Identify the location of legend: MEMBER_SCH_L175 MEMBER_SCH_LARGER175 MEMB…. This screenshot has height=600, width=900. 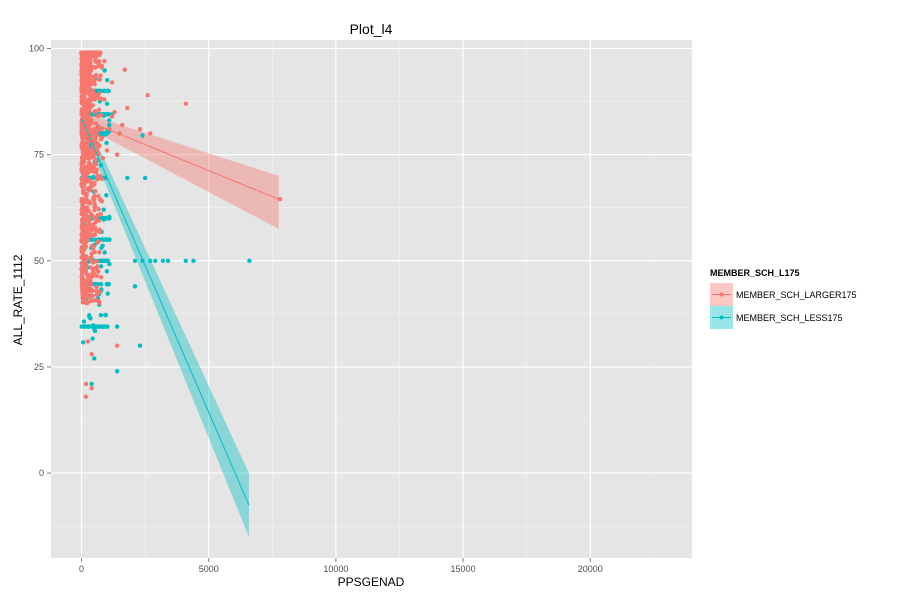
(783, 298).